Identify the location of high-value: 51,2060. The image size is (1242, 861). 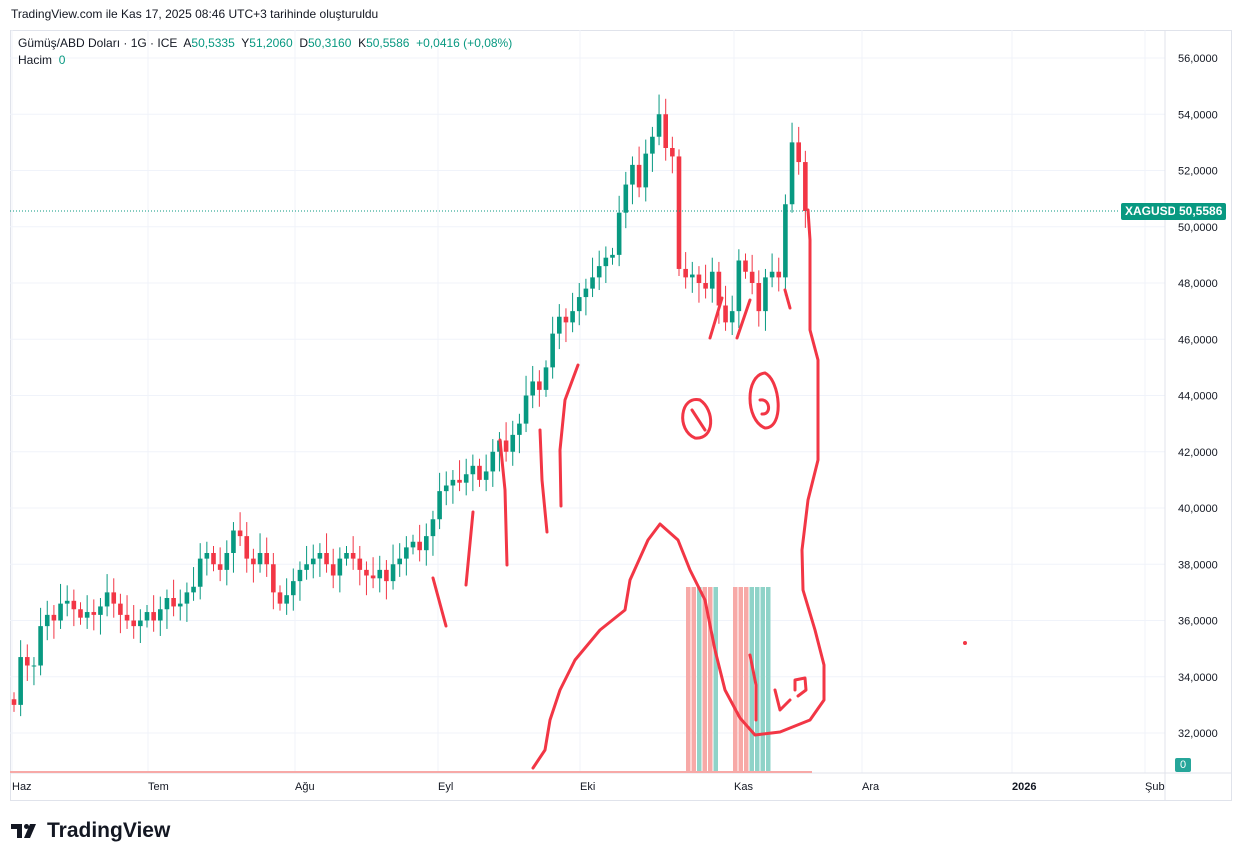
(271, 43).